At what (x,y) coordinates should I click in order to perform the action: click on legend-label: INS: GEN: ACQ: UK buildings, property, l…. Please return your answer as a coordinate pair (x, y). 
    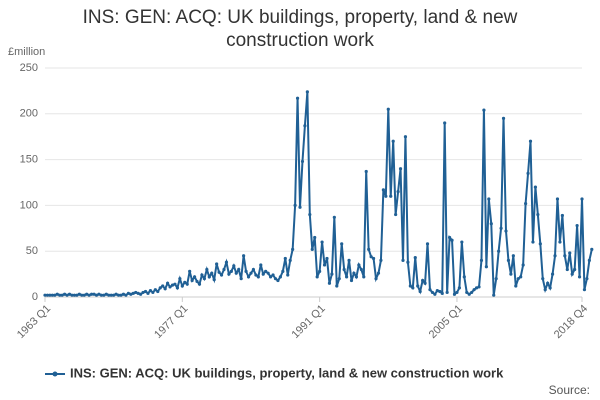
    Looking at the image, I should click on (287, 372).